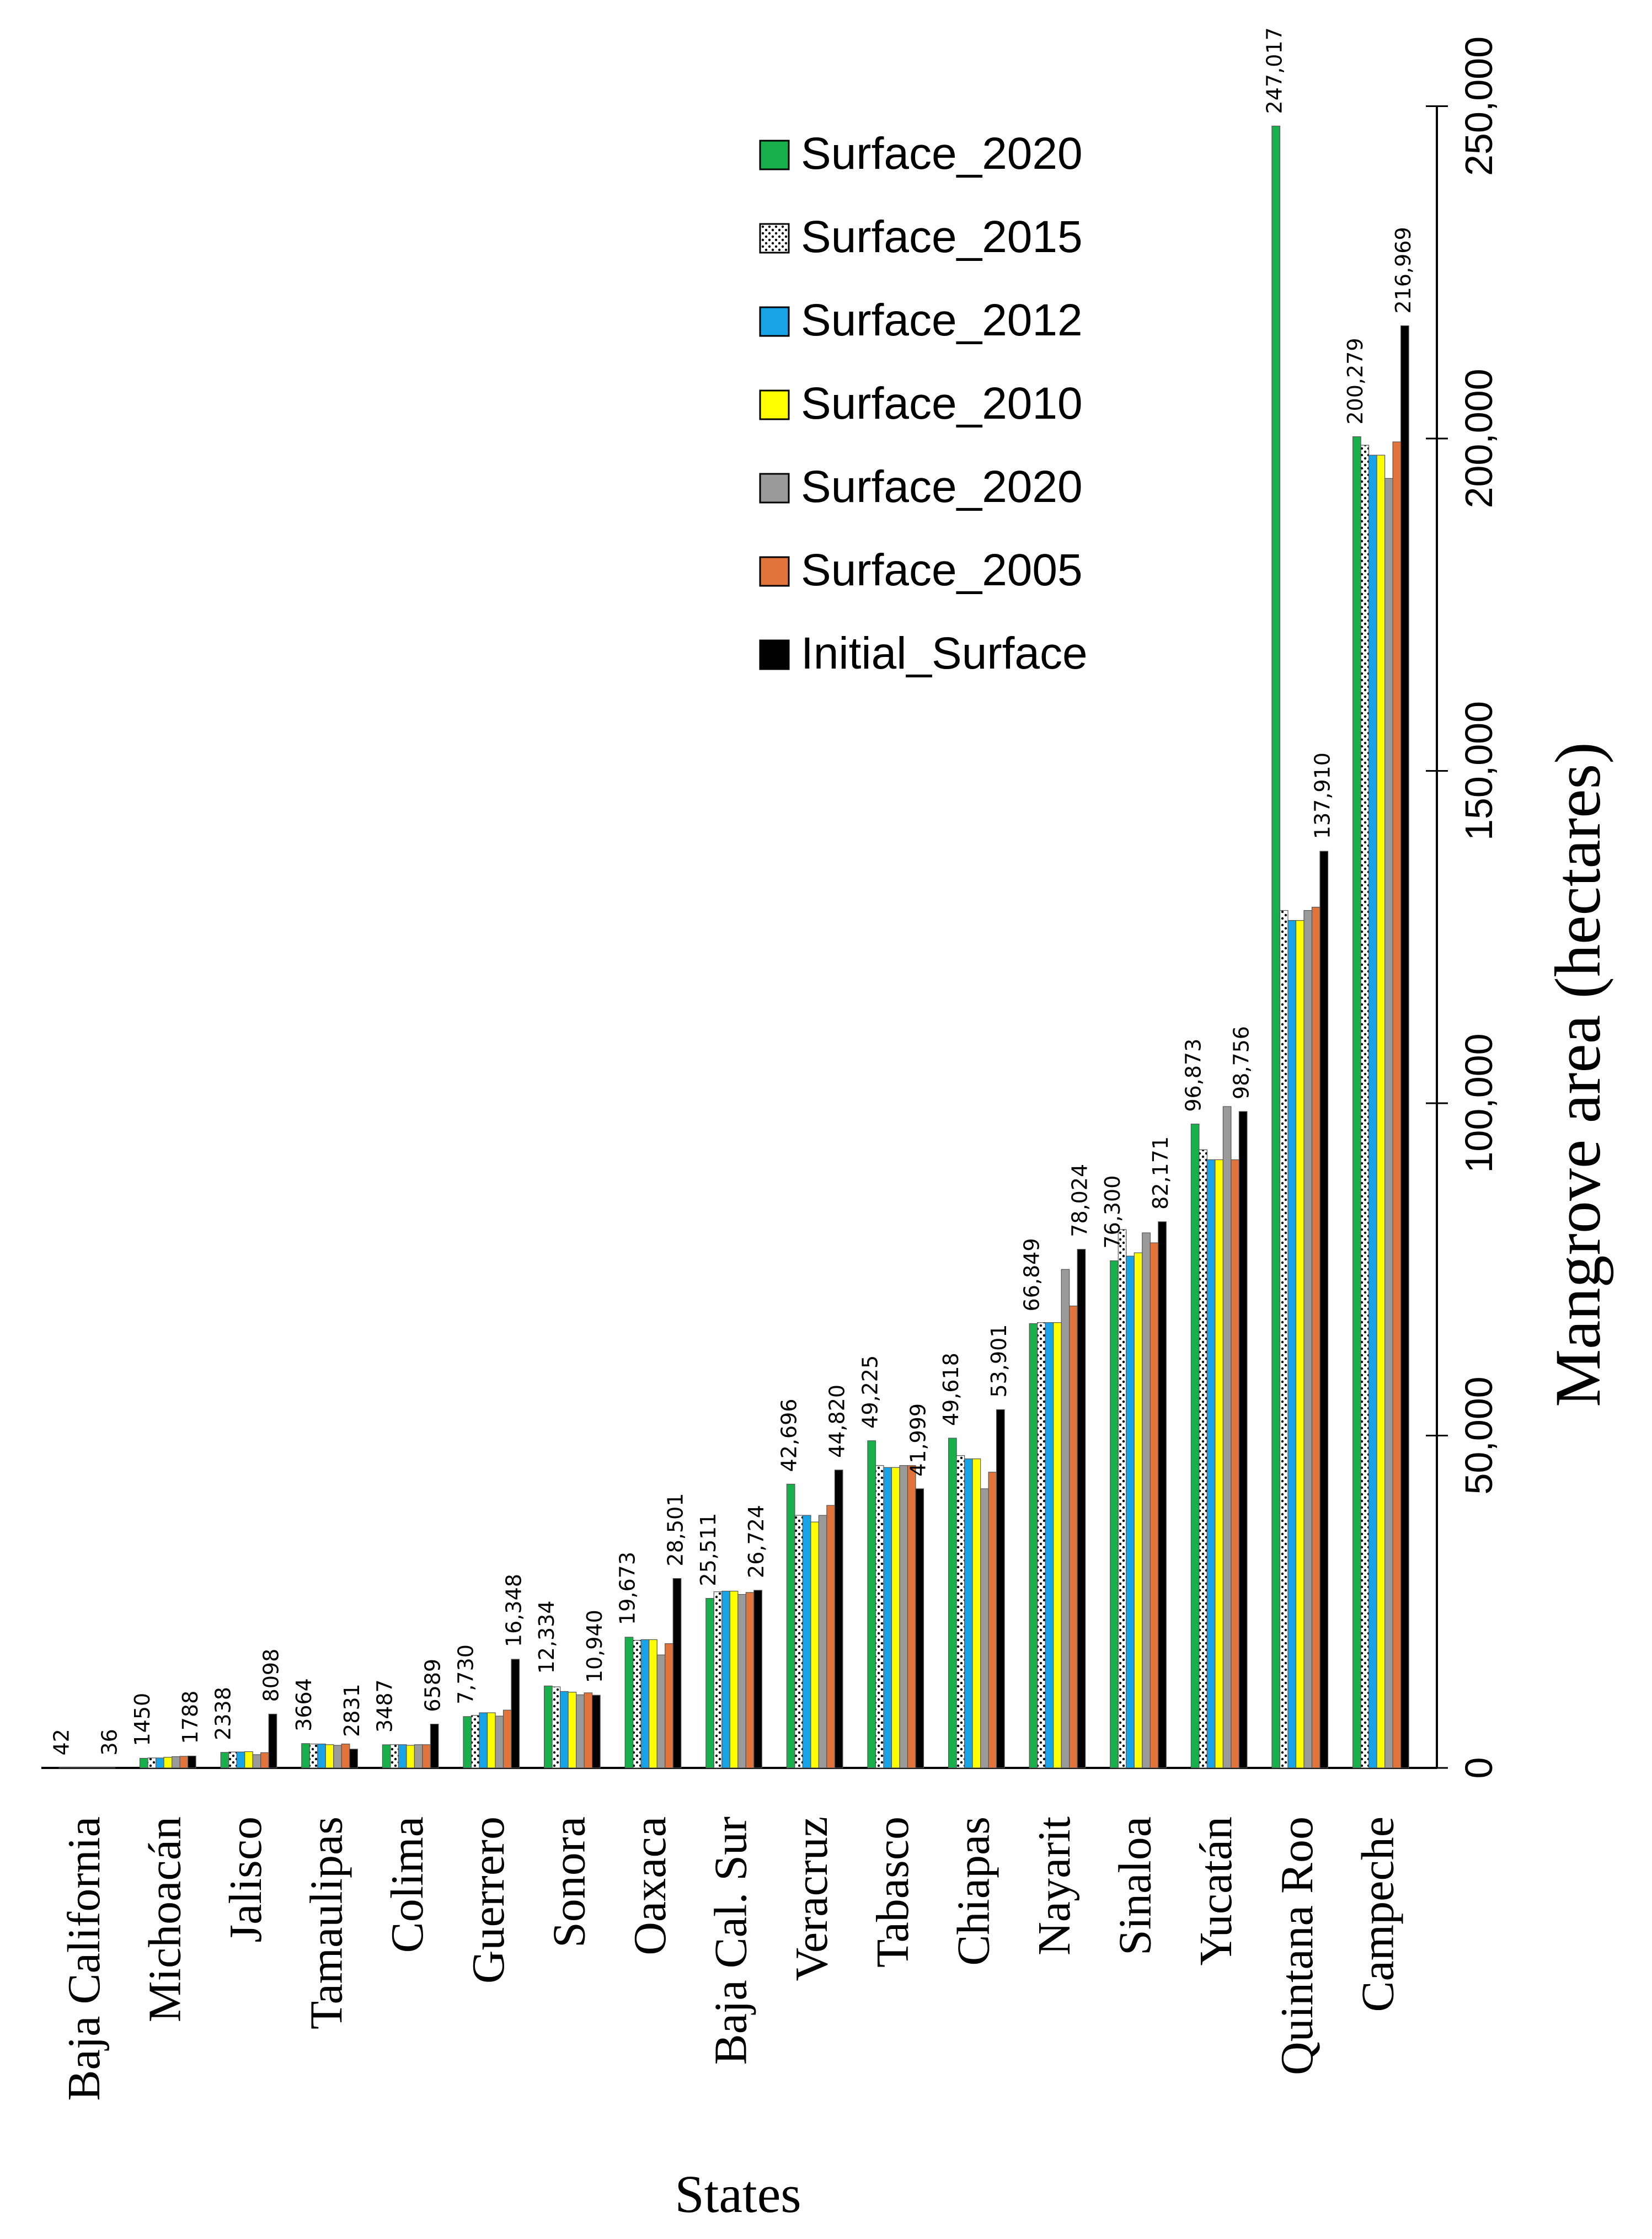  What do you see at coordinates (304, 1705) in the screenshot?
I see `data-label-tamaulipas-0: 3664` at bounding box center [304, 1705].